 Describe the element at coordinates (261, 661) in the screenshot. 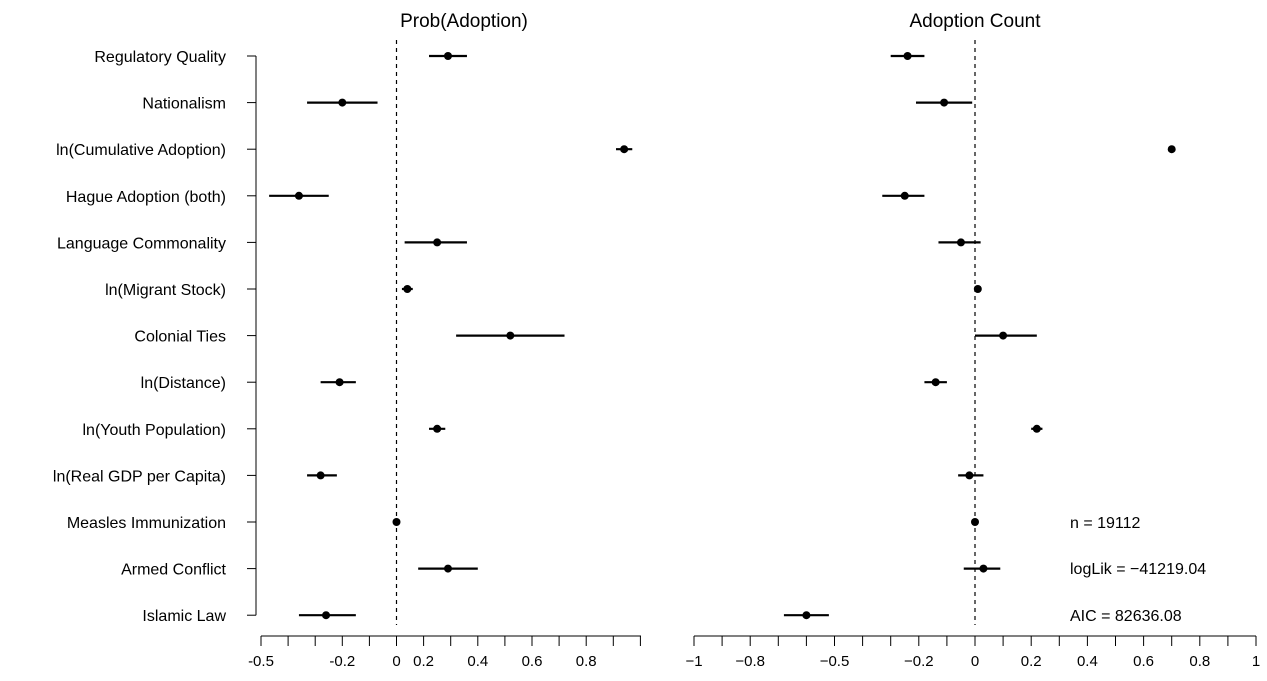

I see `x-tick-label: -0.5` at that location.